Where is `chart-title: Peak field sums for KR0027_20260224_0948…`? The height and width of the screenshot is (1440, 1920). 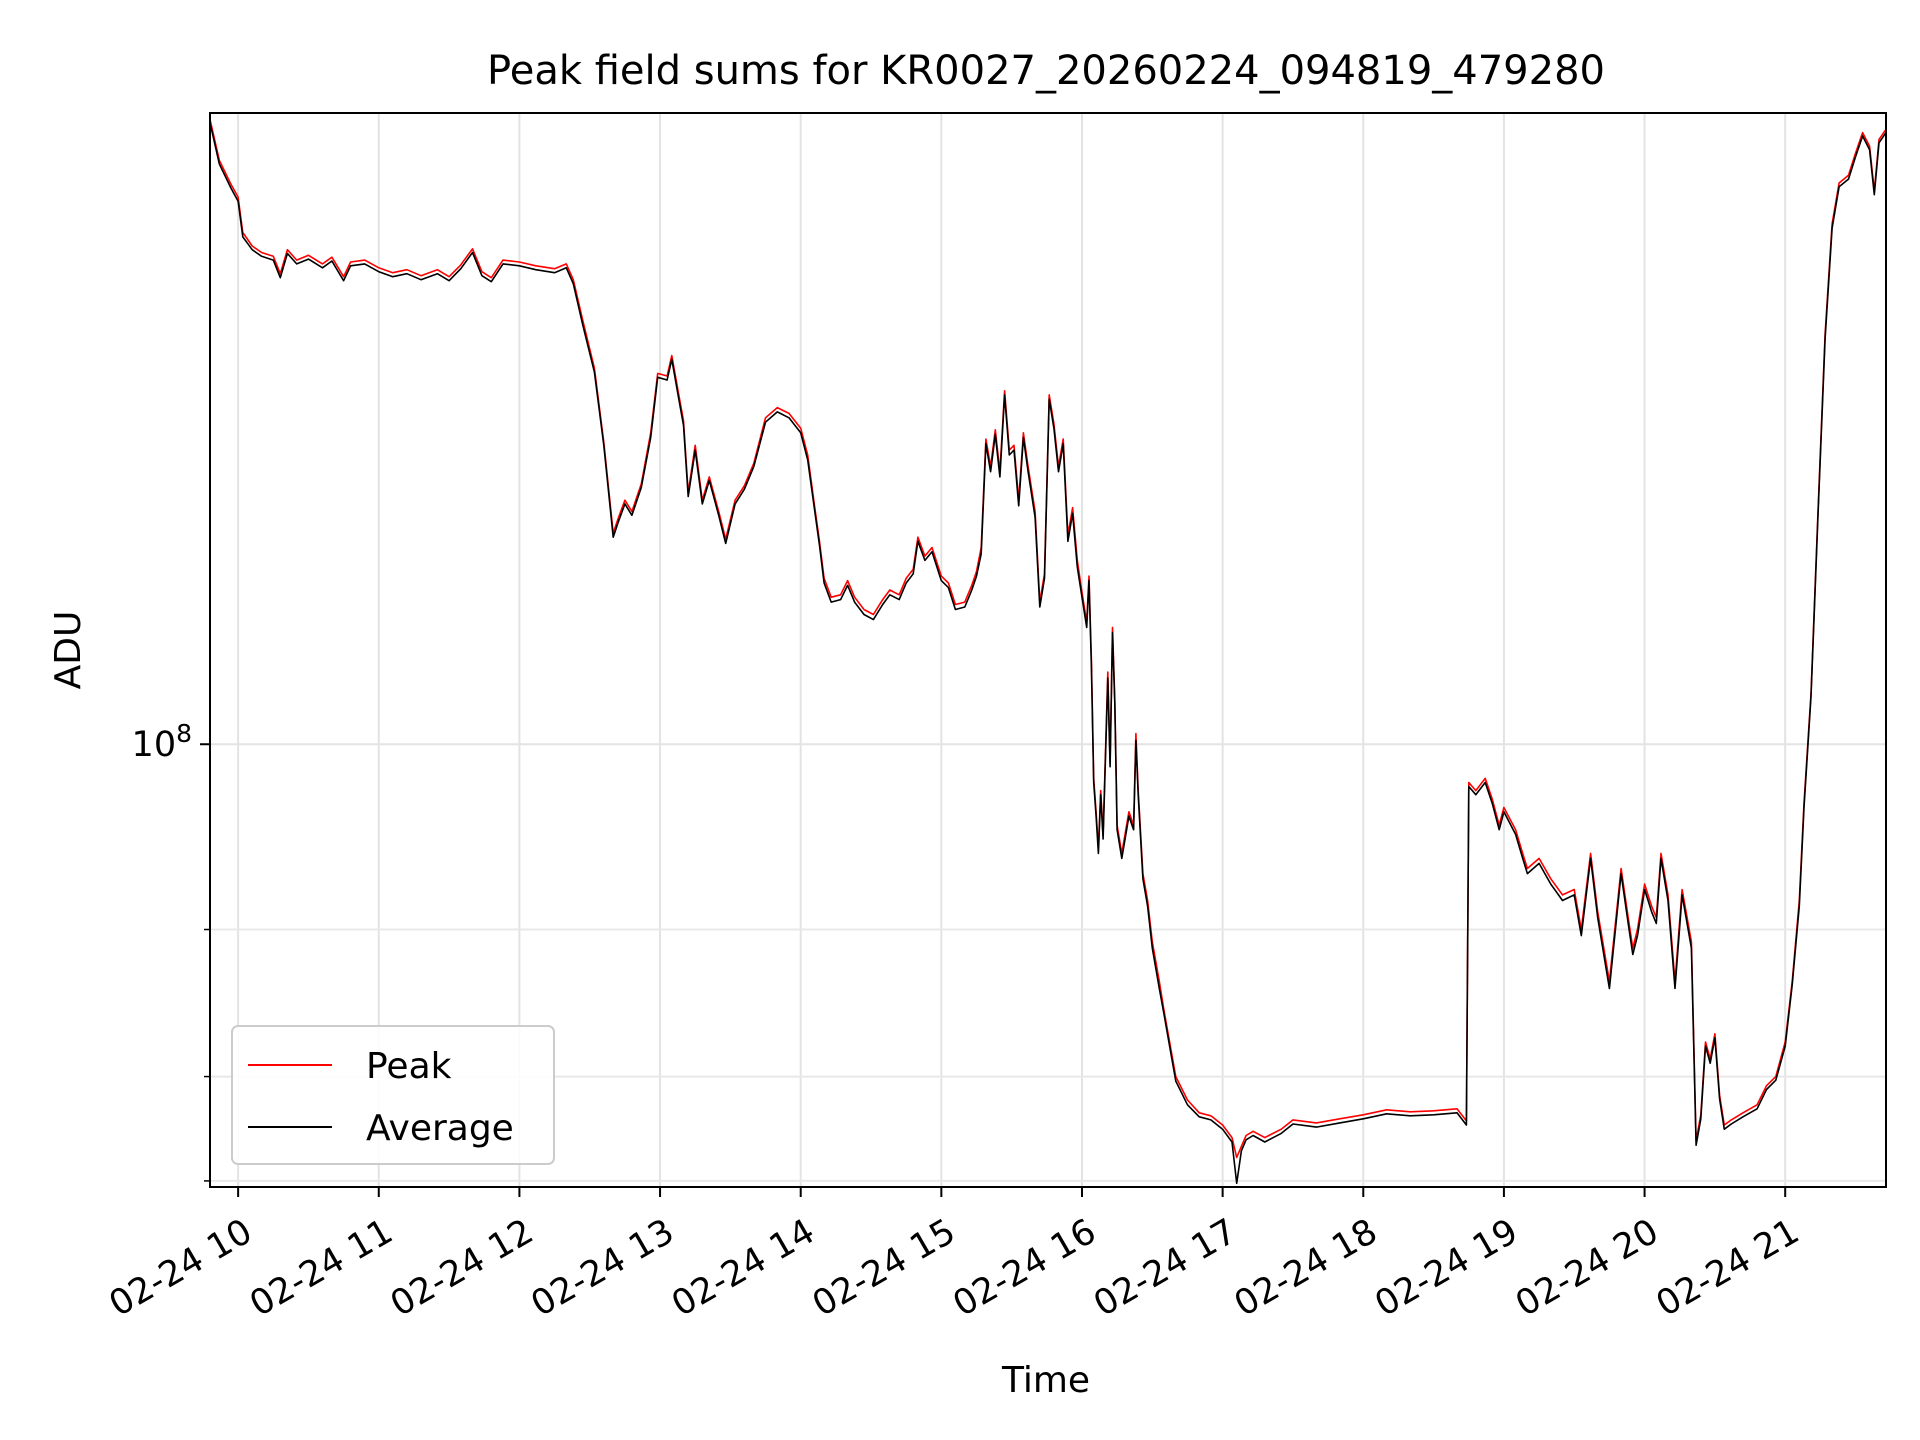 chart-title: Peak field sums for KR0027_20260224_0948… is located at coordinates (1046, 71).